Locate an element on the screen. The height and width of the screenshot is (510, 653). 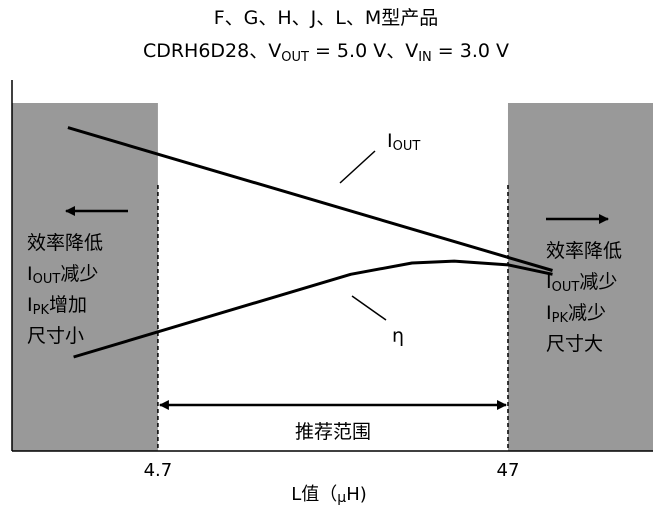
chart-title-line1: F、G、H、J、L、M型产品 is located at coordinates (326, 18).